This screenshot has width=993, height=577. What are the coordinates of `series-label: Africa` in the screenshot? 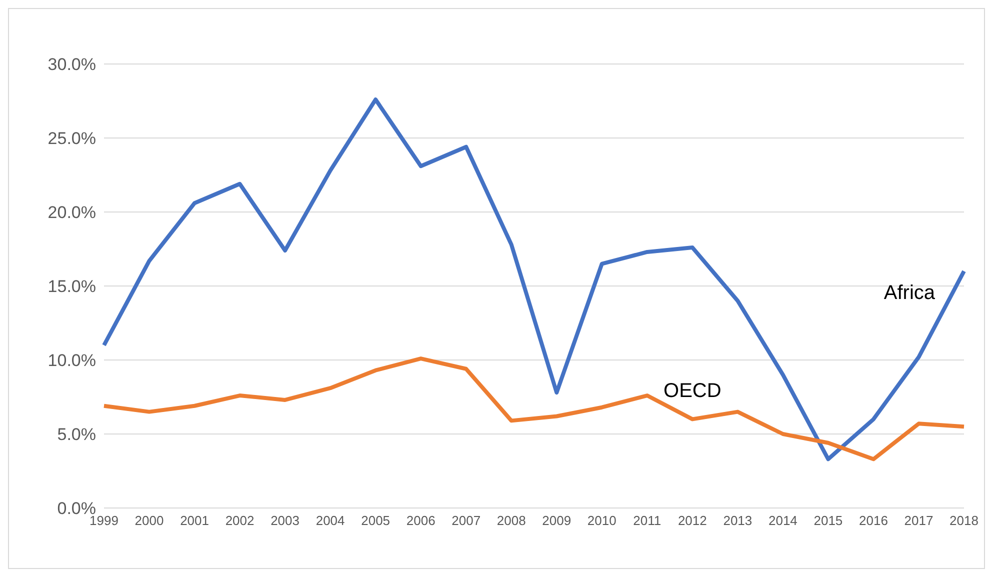 It's located at (910, 293).